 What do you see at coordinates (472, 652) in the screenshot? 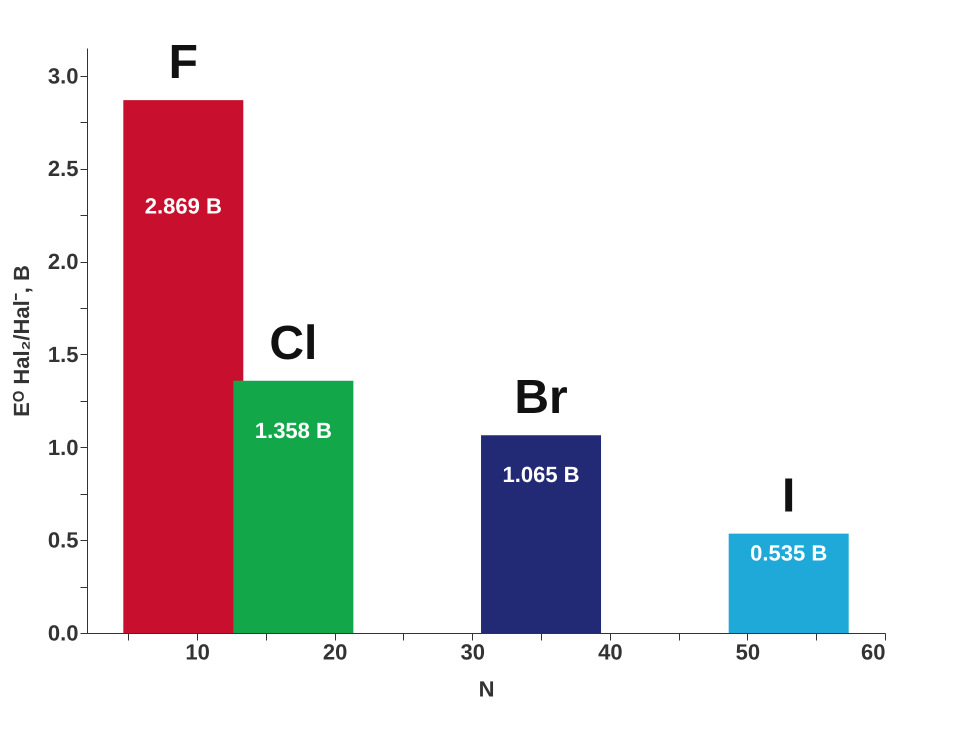
I see `x-tick-label: 30` at bounding box center [472, 652].